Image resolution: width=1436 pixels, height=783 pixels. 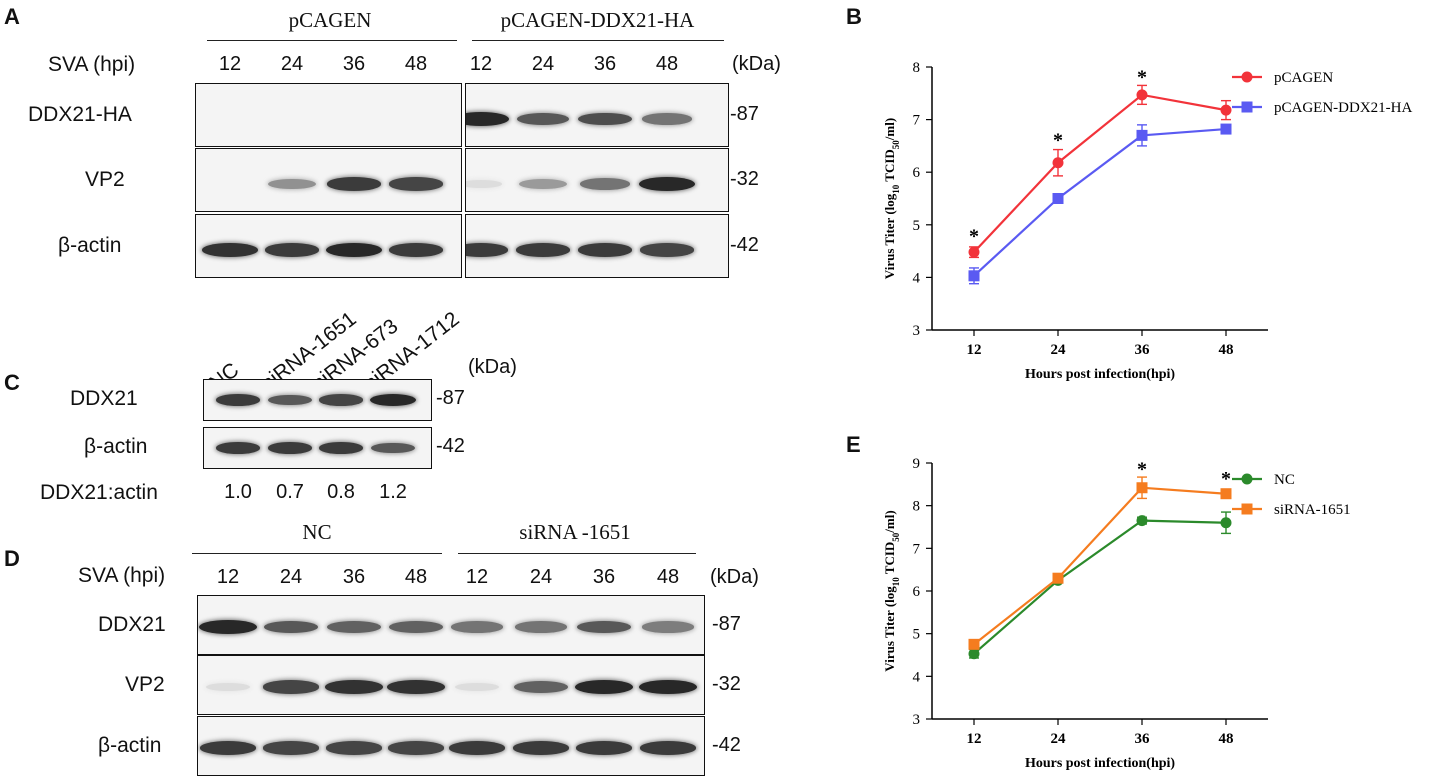 What do you see at coordinates (122, 575) in the screenshot?
I see `row-header-sva: SVA (hpi)` at bounding box center [122, 575].